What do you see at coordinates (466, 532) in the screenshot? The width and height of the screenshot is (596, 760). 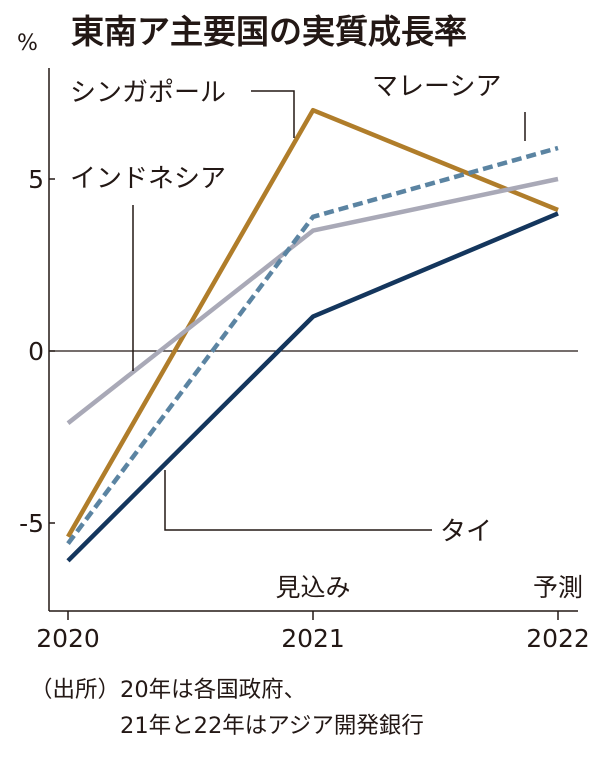 I see `label-タイ: タイ` at bounding box center [466, 532].